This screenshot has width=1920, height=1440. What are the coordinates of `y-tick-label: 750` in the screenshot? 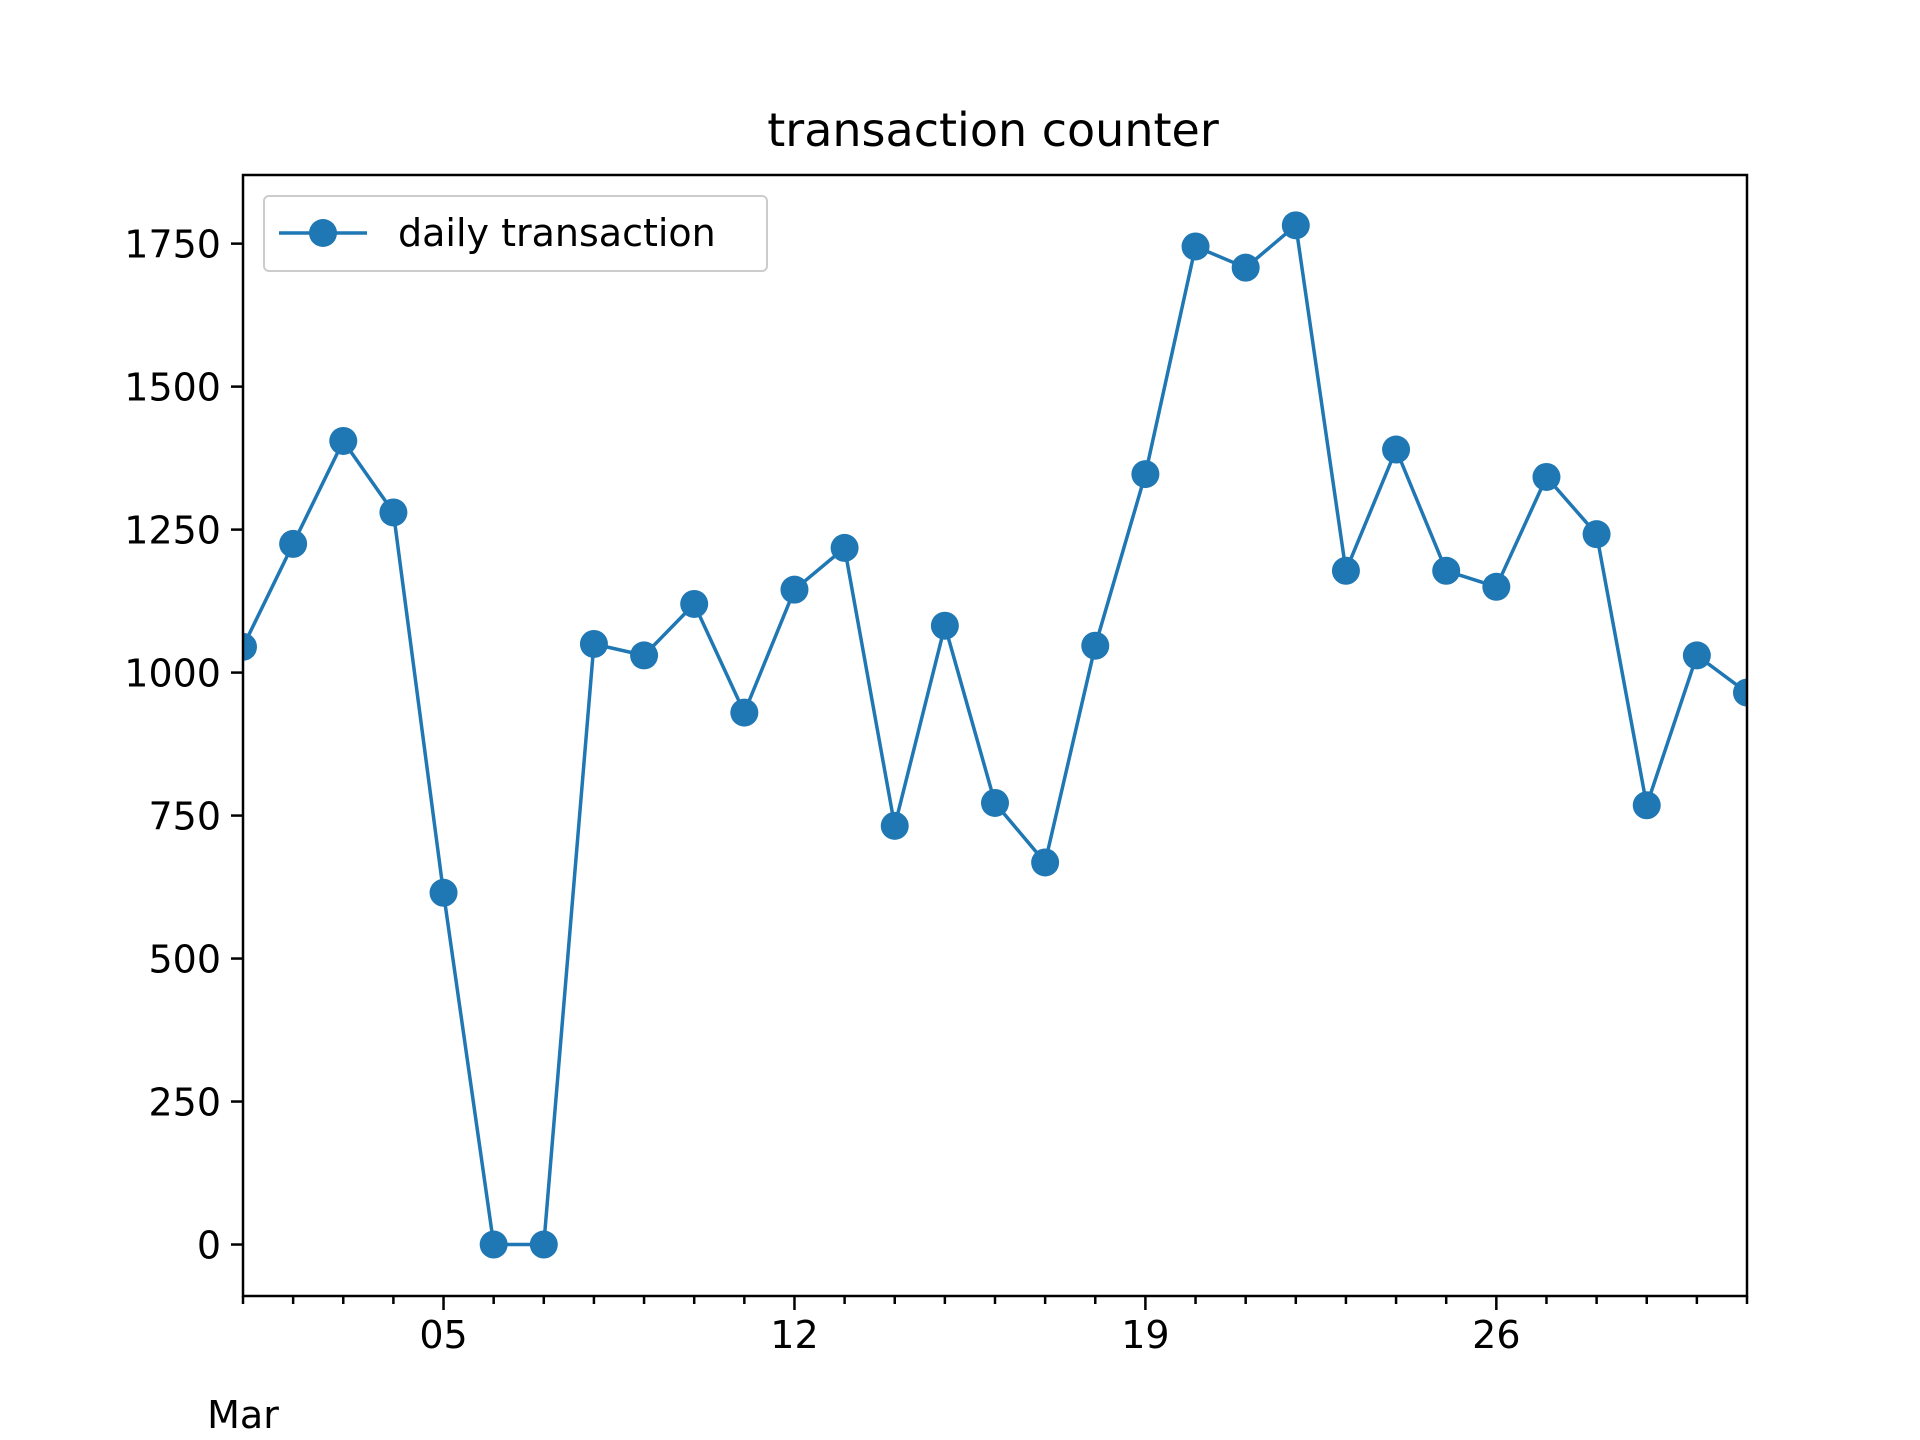 It's located at (184, 817).